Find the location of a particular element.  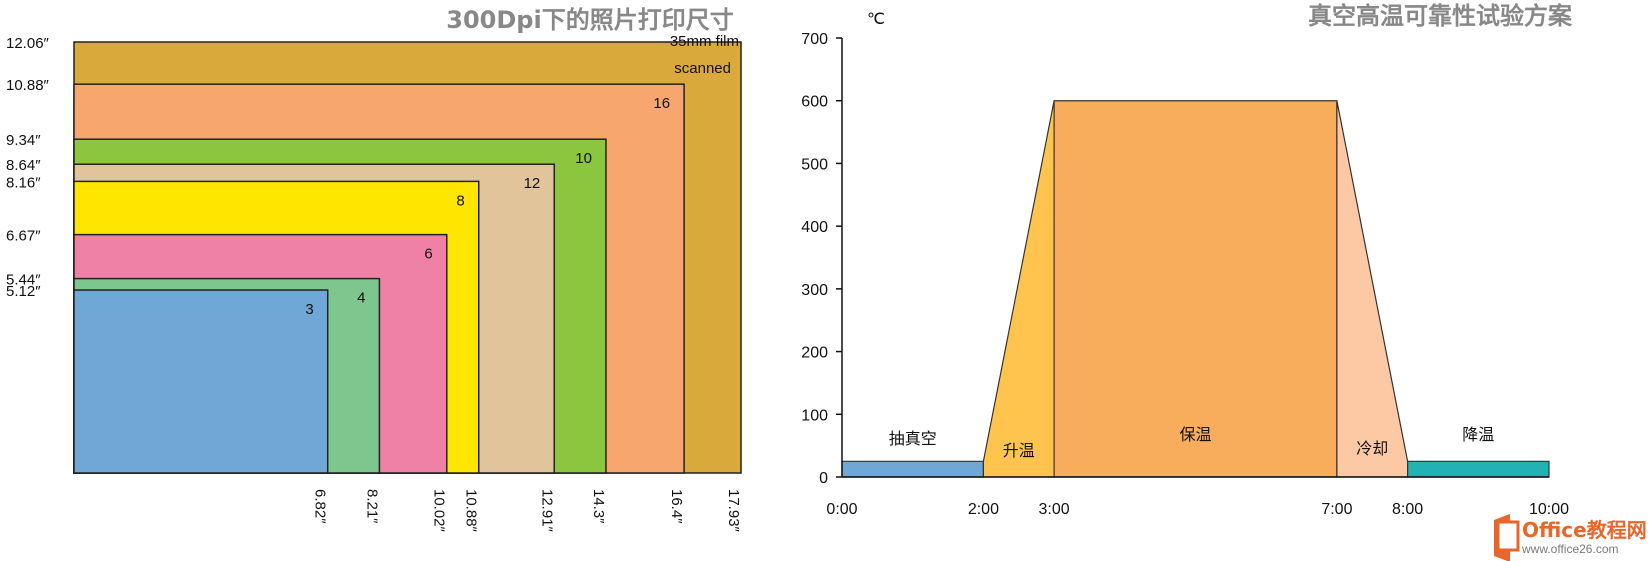

y-tick-label-2: 200 is located at coordinates (814, 353).